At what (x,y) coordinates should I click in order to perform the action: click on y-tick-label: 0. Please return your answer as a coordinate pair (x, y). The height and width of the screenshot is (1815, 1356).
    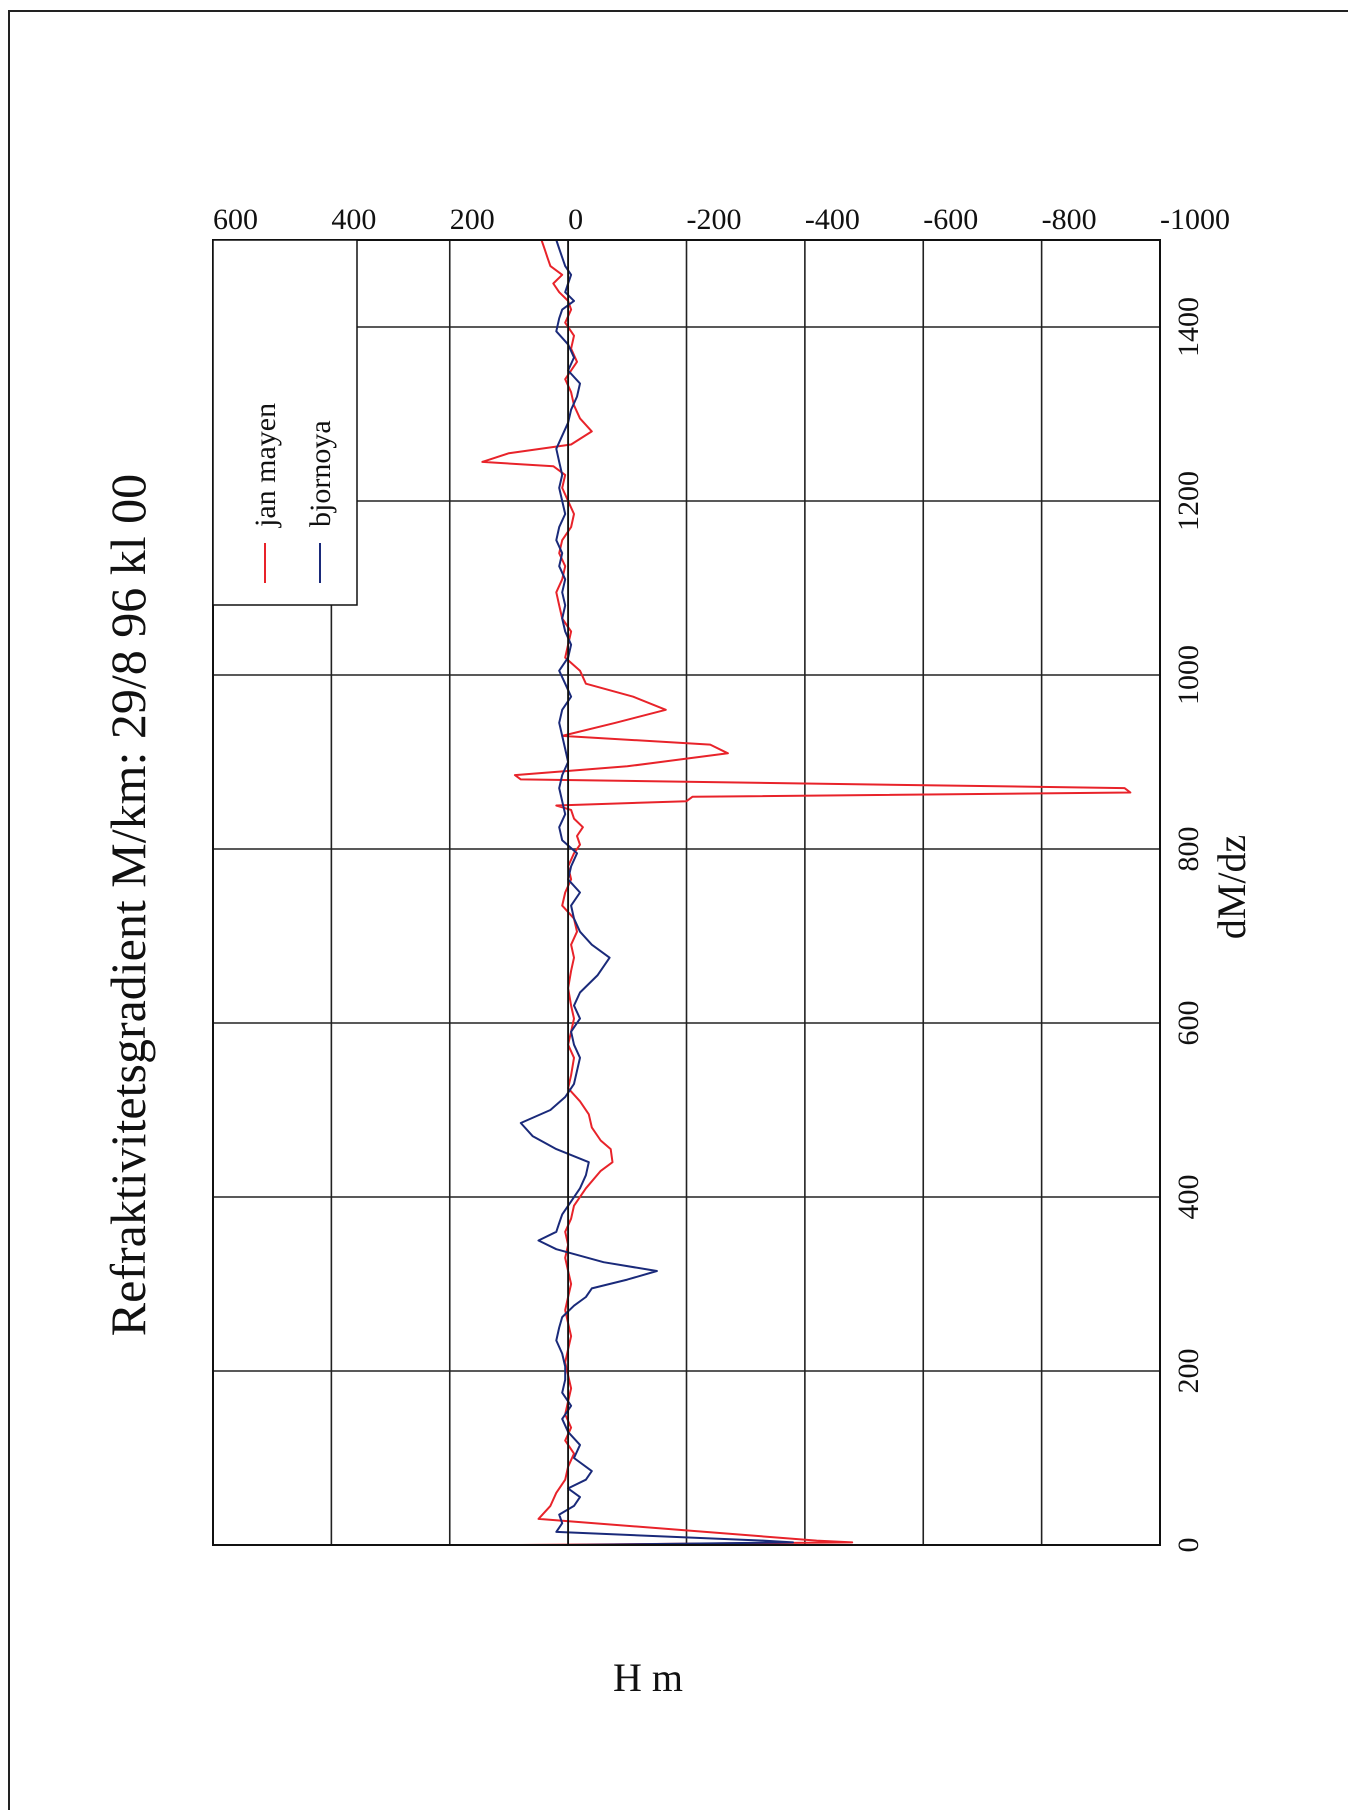
    Looking at the image, I should click on (1188, 1545).